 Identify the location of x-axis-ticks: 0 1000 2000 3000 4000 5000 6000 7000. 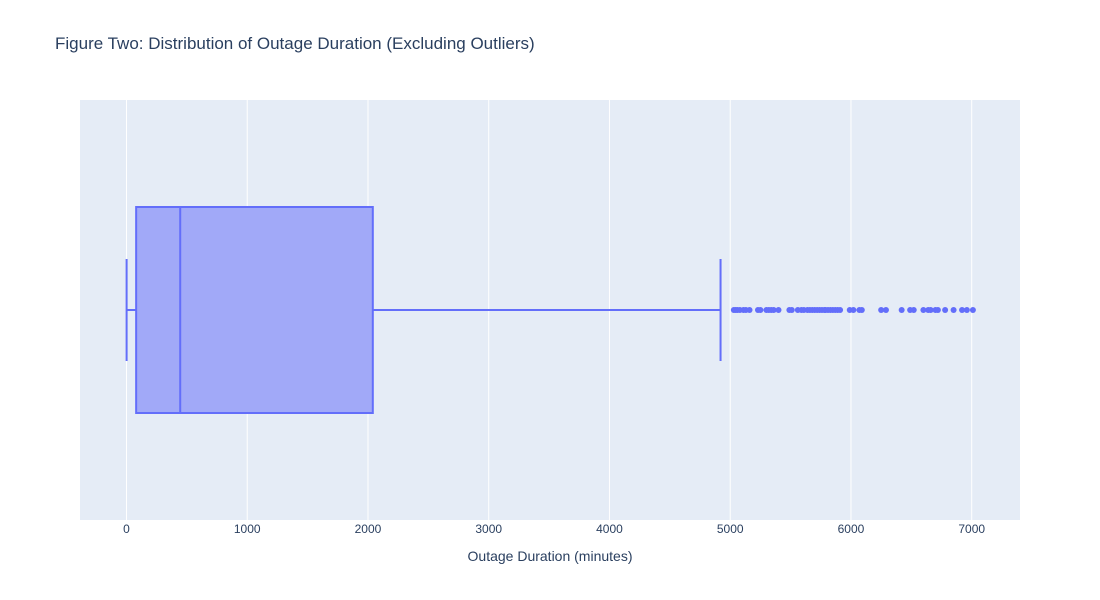
(554, 529).